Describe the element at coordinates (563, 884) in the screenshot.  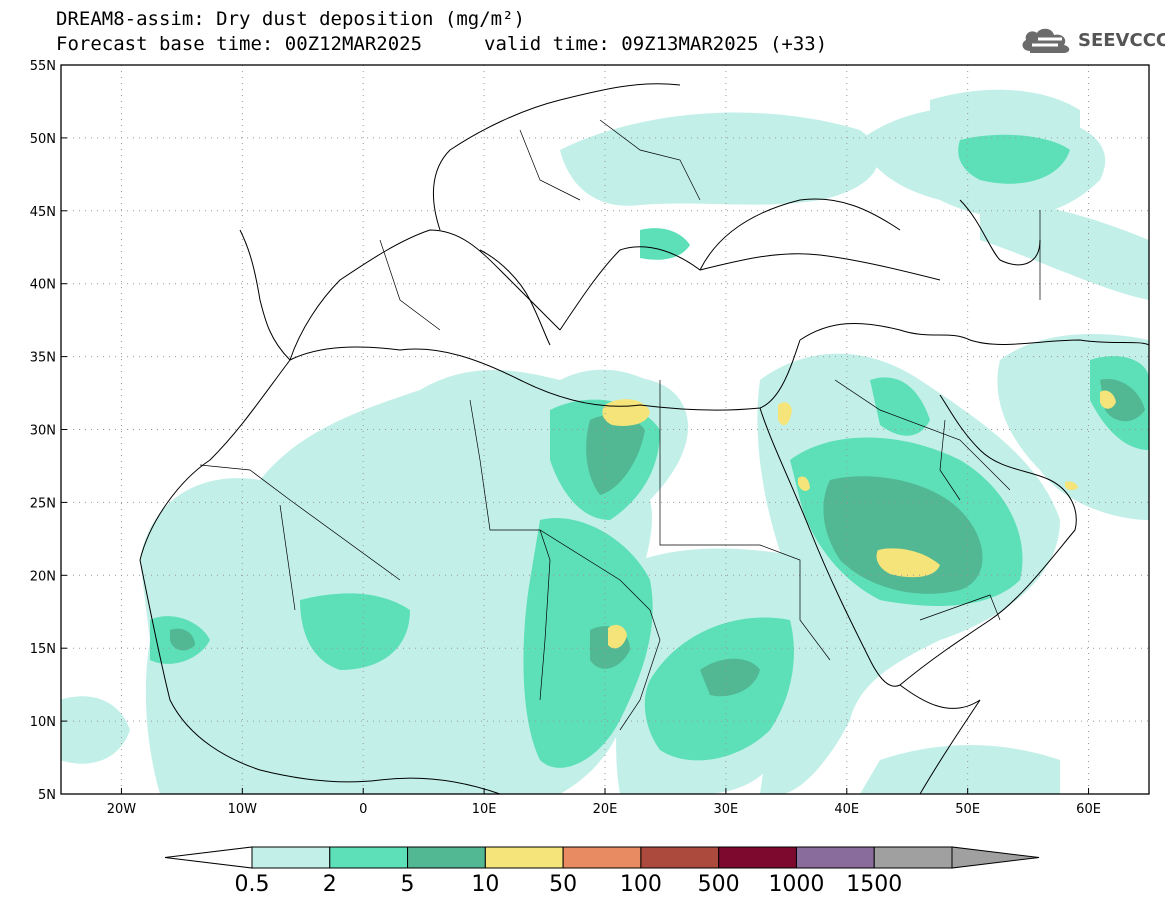
I see `colorbar-level-label: 50` at that location.